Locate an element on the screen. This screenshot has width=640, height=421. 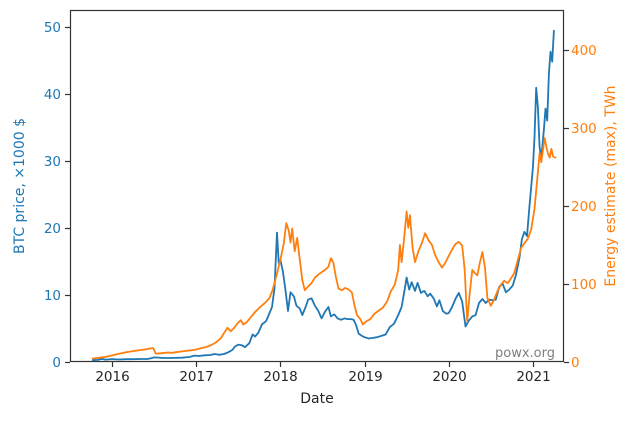
y-left-tick-label: 10 is located at coordinates (52, 296).